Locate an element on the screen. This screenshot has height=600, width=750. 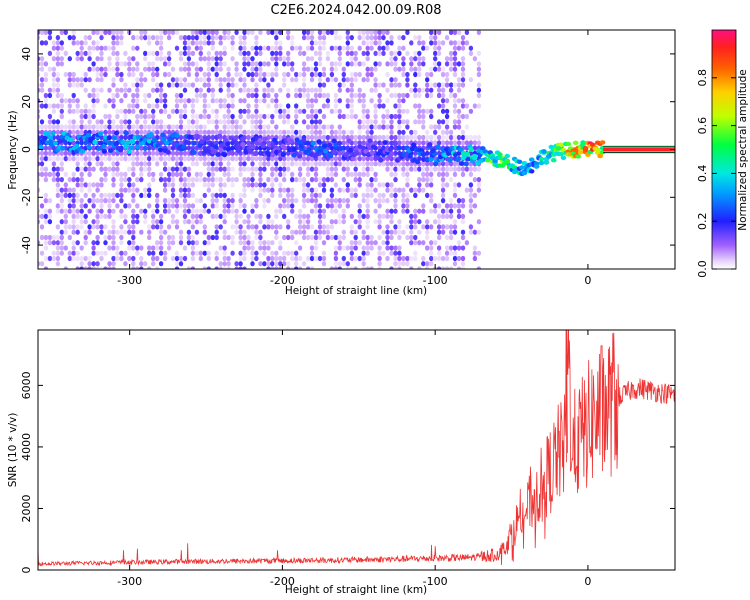
colorbar-tick-label: 0.6 is located at coordinates (702, 126).